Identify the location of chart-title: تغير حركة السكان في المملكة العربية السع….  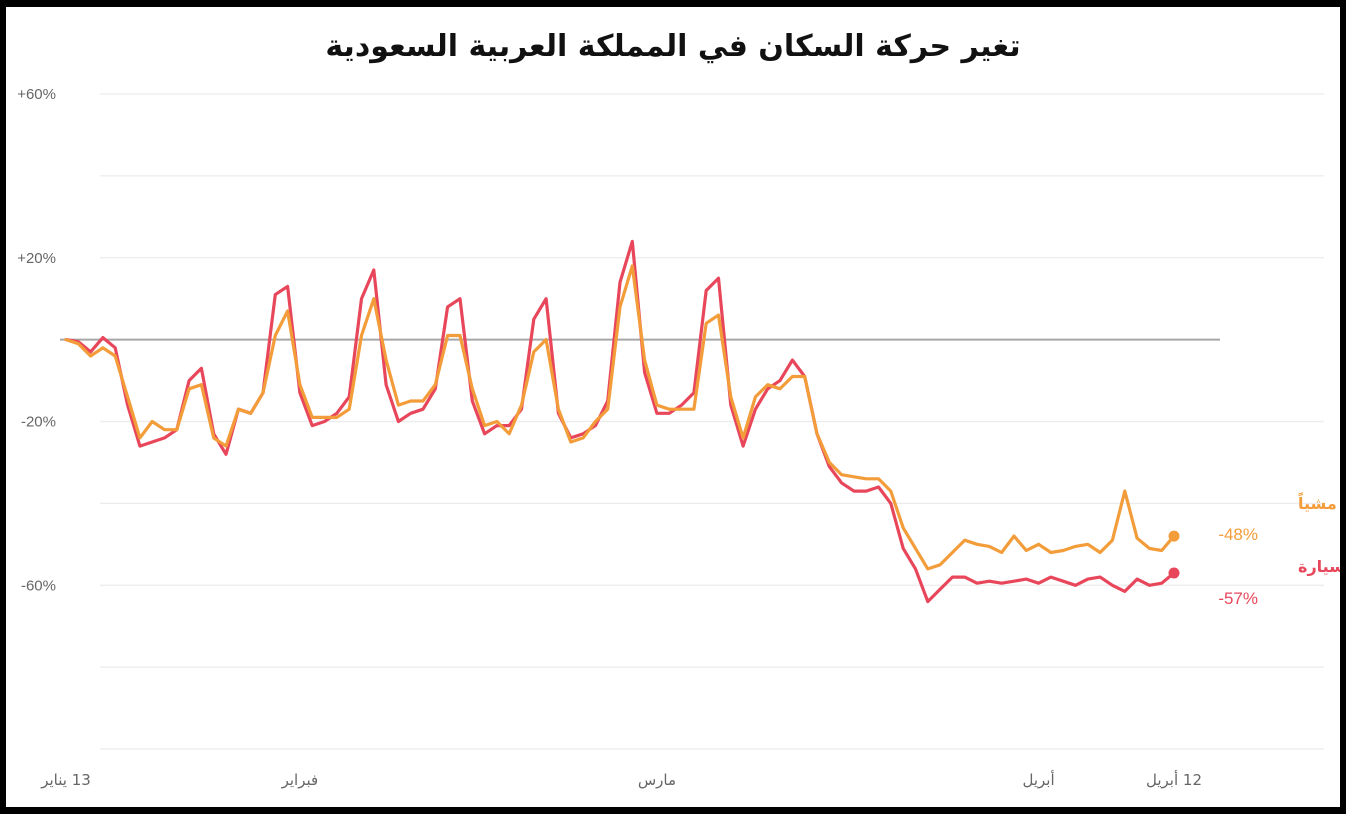
(673, 46).